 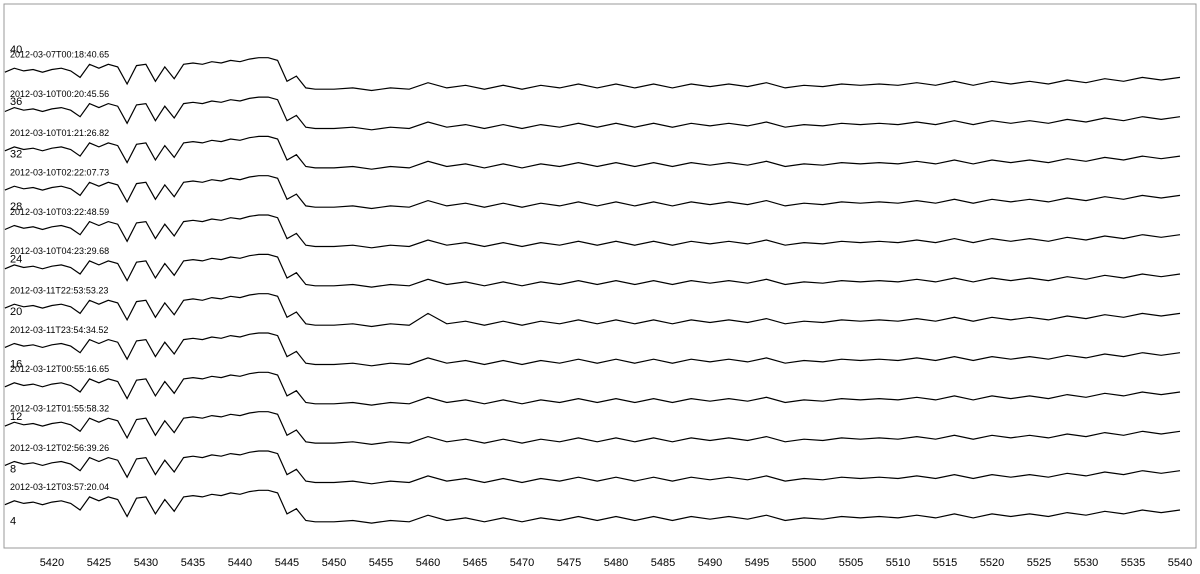 I want to click on y-tick-label: 4, so click(x=13, y=522).